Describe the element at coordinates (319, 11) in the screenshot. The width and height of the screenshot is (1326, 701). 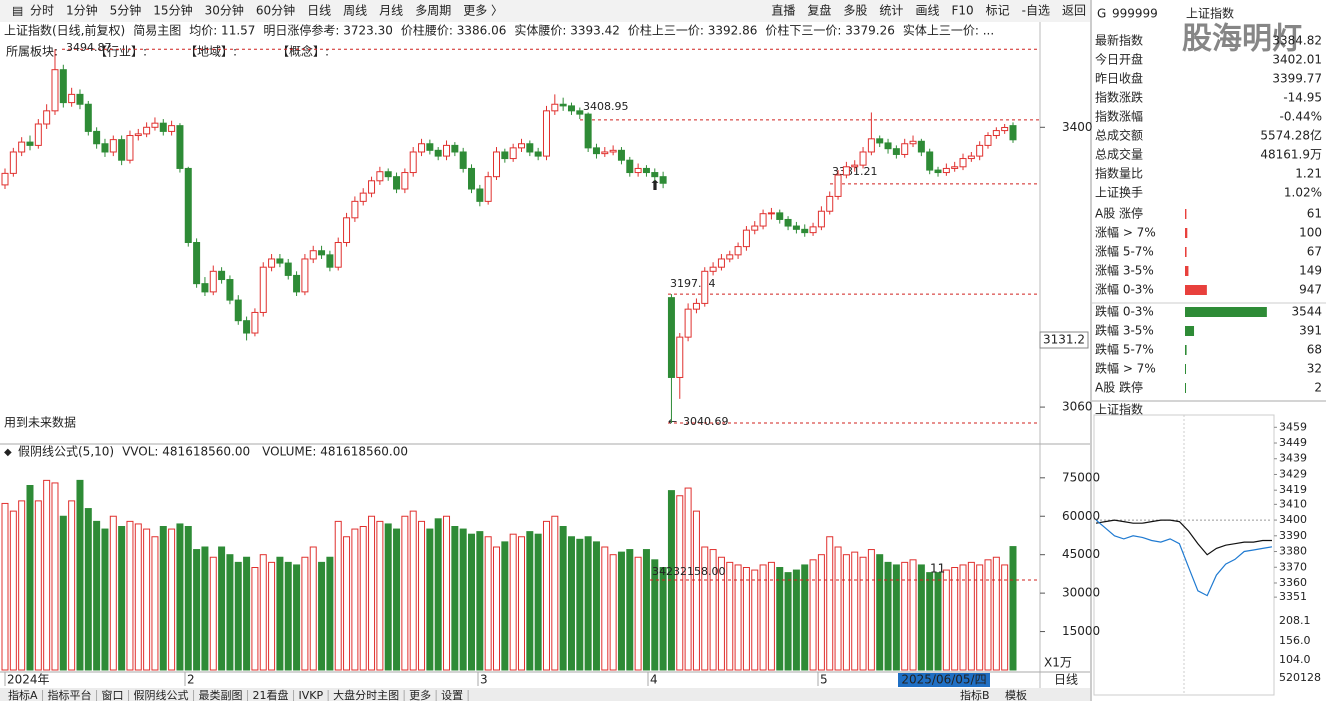
I see `period-tab: 日线` at that location.